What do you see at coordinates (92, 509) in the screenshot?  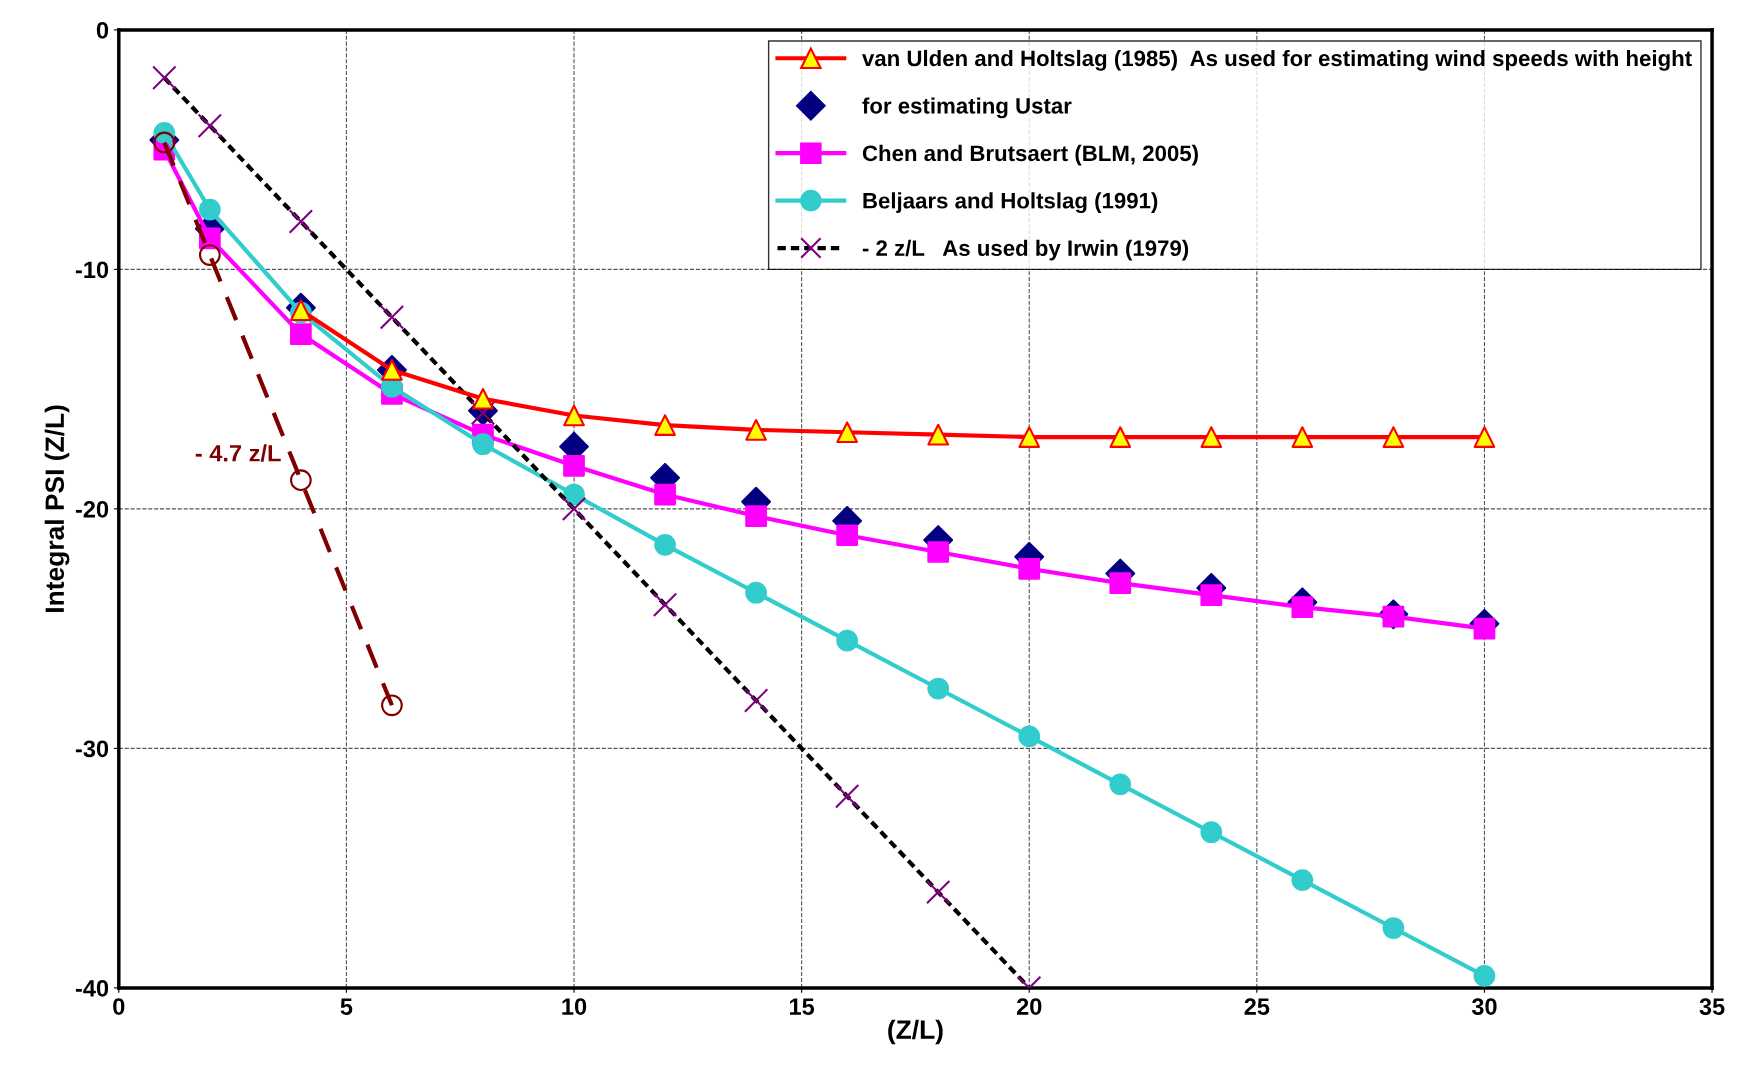 I see `y-tick-label: -20` at bounding box center [92, 509].